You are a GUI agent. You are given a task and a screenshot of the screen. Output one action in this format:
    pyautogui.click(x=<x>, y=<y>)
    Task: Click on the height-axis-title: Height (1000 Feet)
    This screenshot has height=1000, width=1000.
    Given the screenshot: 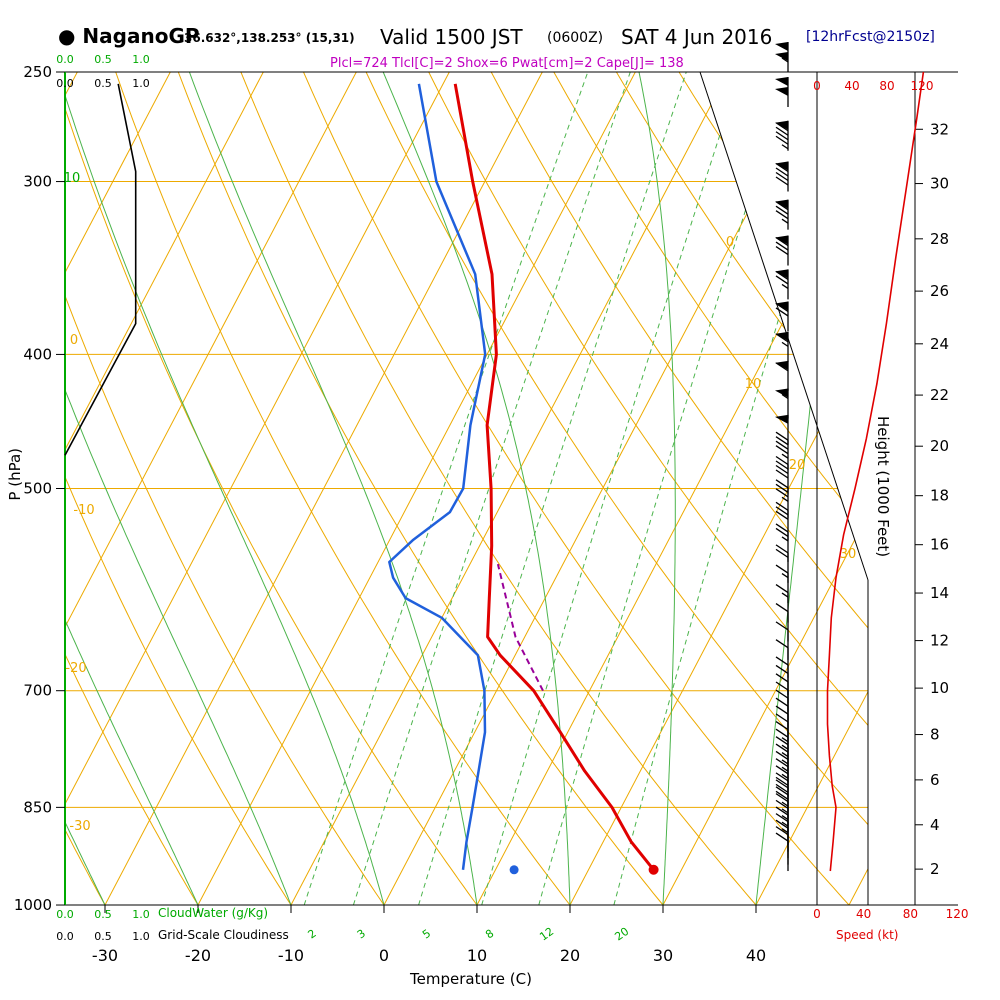 What is the action you would take?
    pyautogui.click(x=883, y=487)
    